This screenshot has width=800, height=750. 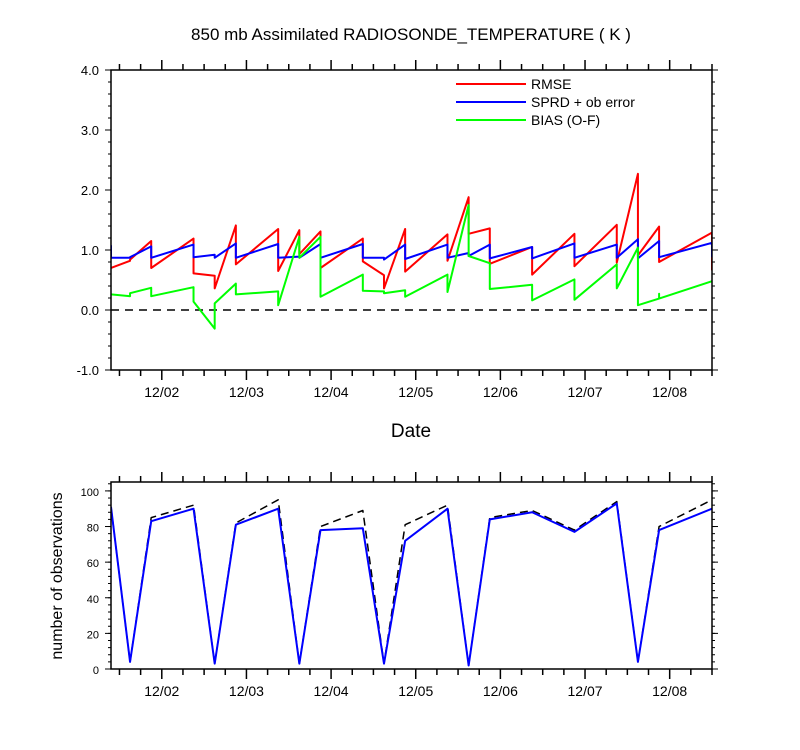 What do you see at coordinates (583, 102) in the screenshot?
I see `legend-label-sprd: SPRD + ob error` at bounding box center [583, 102].